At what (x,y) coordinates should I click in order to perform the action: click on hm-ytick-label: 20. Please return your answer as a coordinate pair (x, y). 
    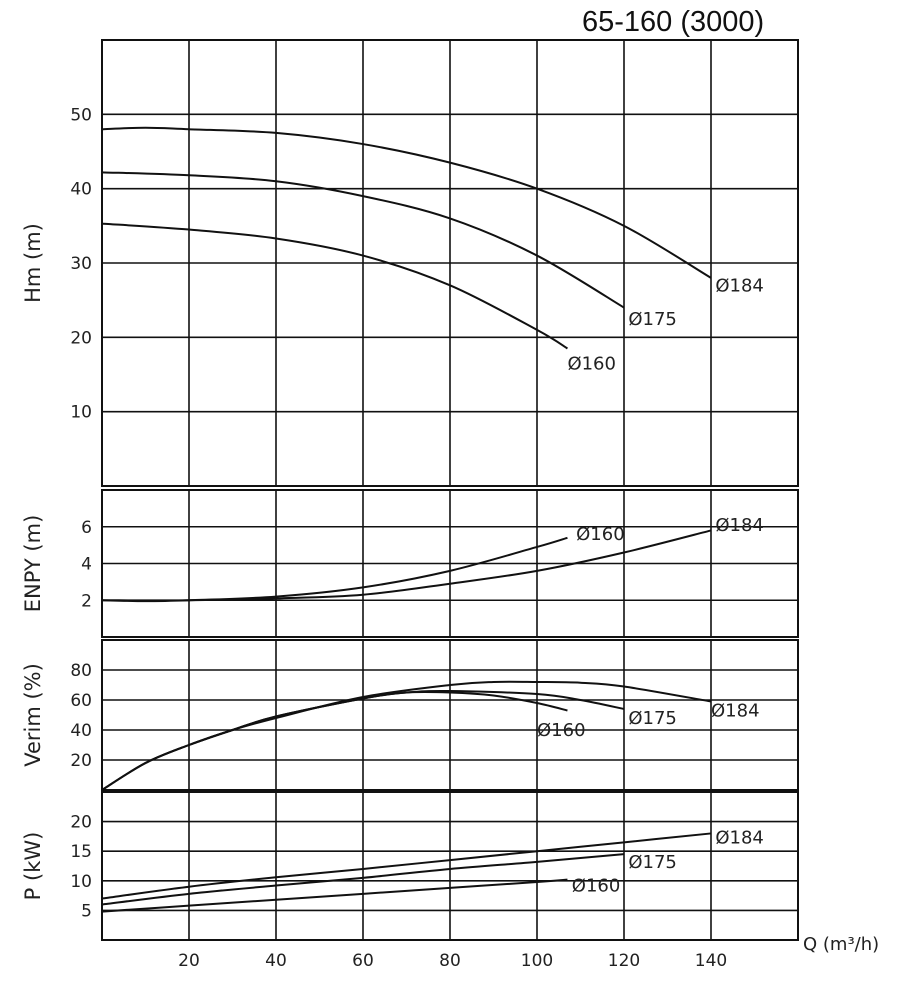
    Looking at the image, I should click on (81, 338).